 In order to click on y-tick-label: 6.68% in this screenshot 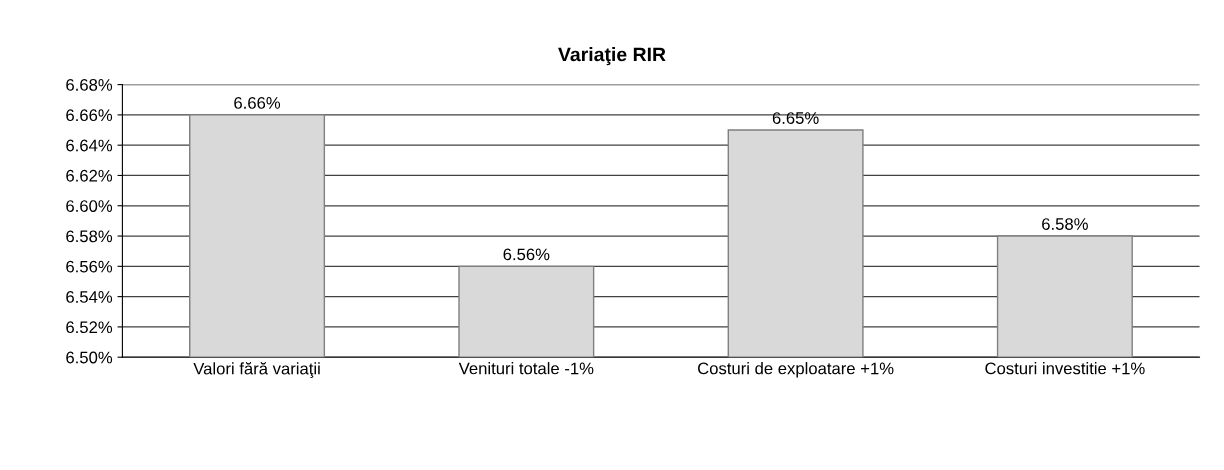, I will do `click(89, 85)`.